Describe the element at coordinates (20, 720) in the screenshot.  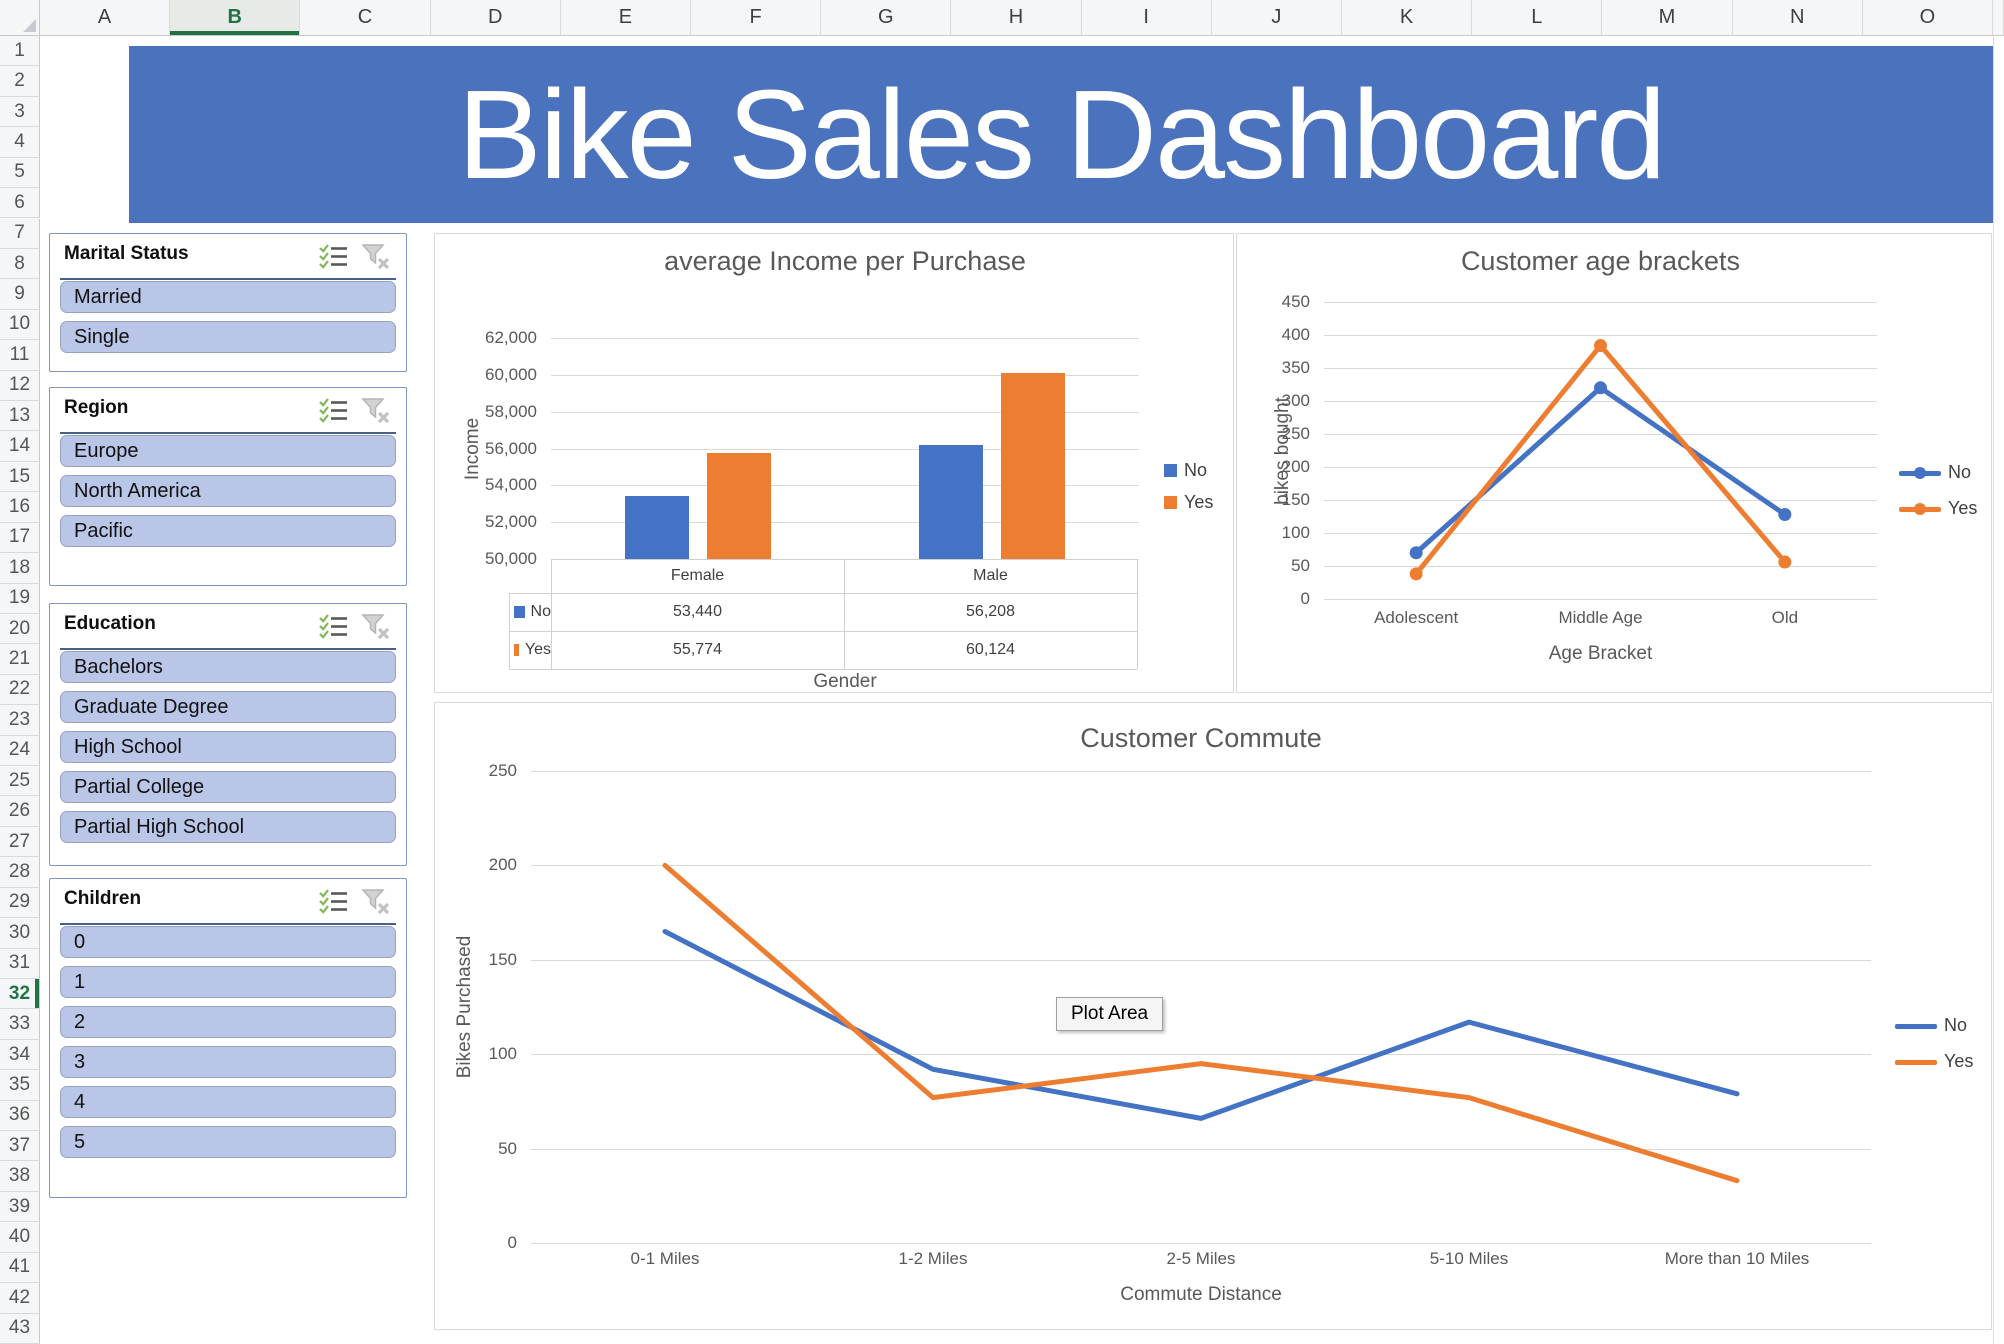
I see `row-header-23: 23` at that location.